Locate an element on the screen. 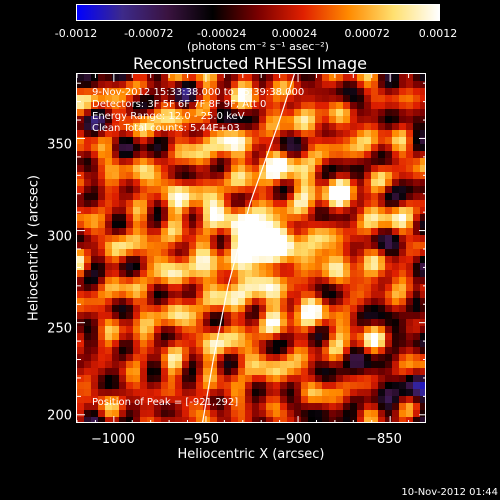 This screenshot has height=500, width=500. chart-title: Reconstructed RHESSI Image is located at coordinates (250, 63).